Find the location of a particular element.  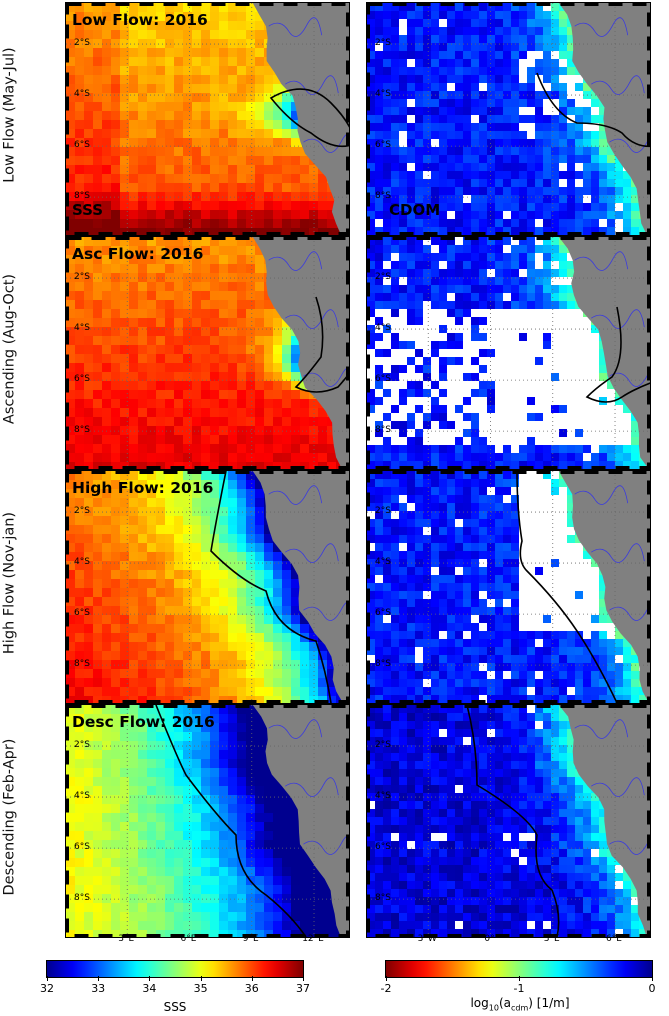

cdom-map-panel-4: 2°S 4°S 6°S 8°S is located at coordinates (508, 821).